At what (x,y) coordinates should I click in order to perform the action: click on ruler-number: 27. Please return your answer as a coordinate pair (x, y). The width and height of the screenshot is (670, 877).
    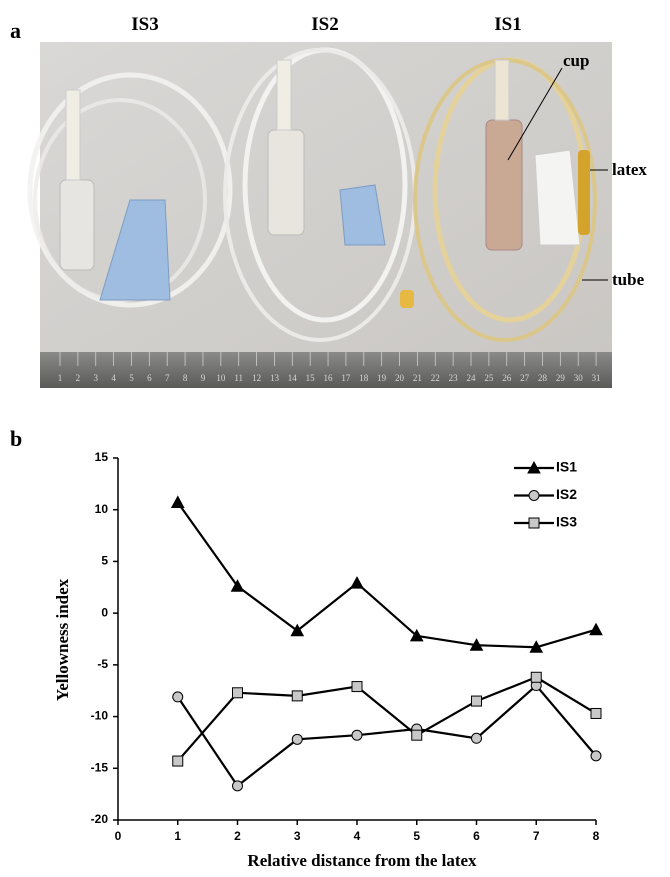
    Looking at the image, I should click on (525, 378).